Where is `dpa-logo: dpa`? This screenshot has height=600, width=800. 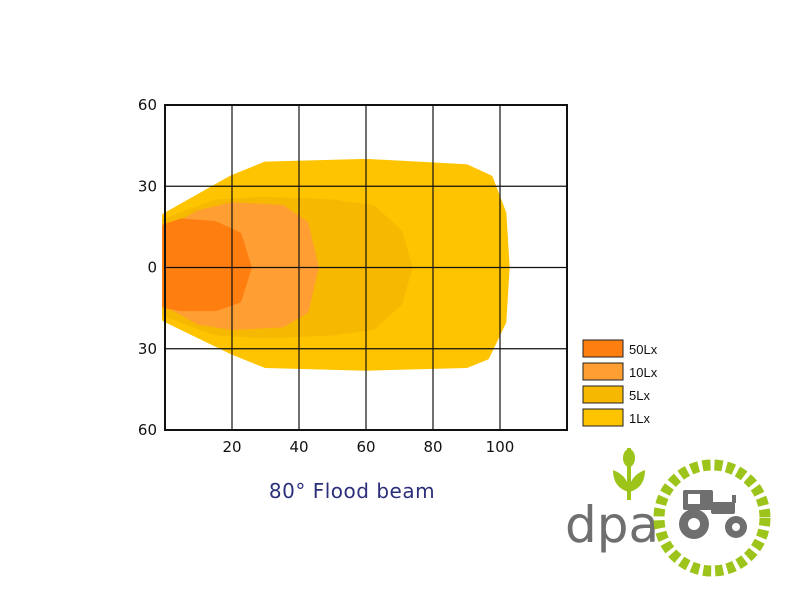 dpa-logo: dpa is located at coordinates (668, 512).